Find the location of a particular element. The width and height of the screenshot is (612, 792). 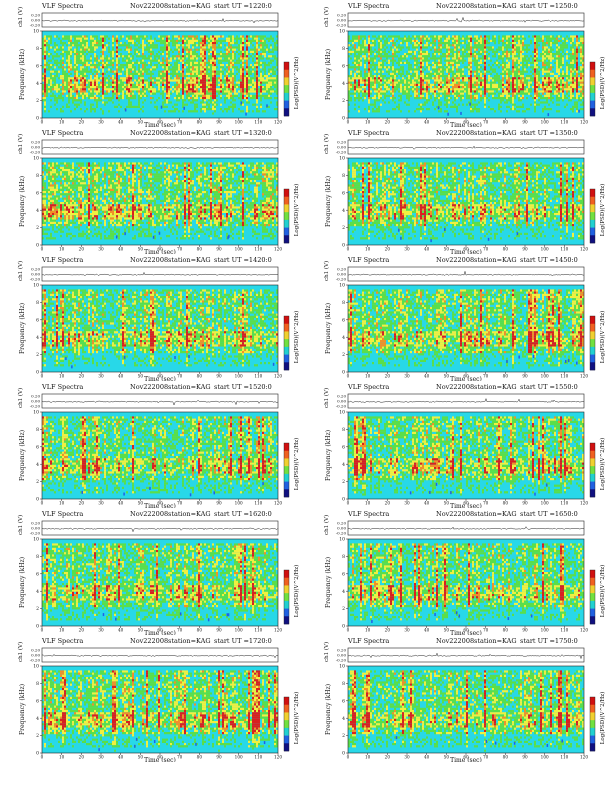

panel-start-ut: start UT =1450:0 is located at coordinates (549, 260).